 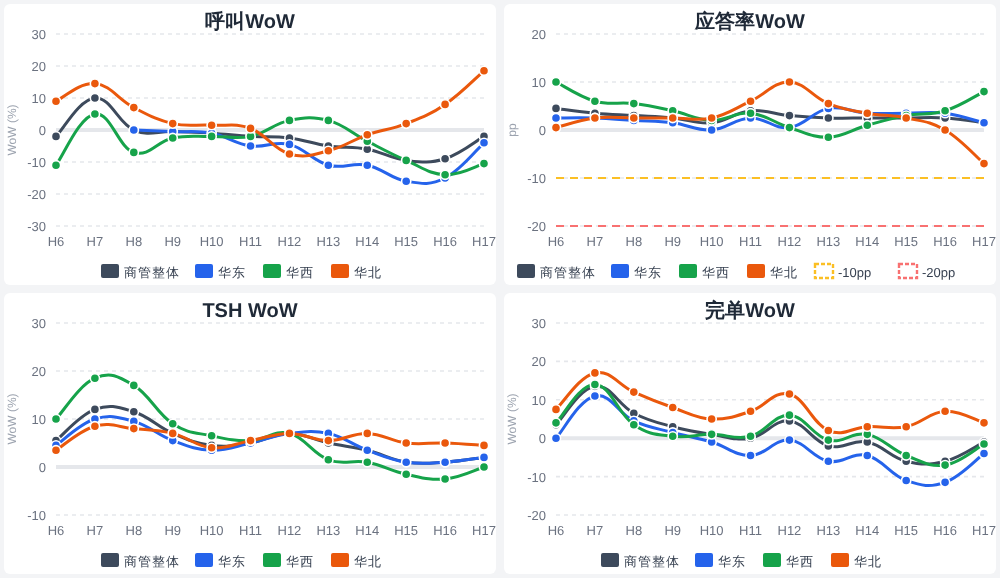 What do you see at coordinates (250, 22) in the screenshot?
I see `chart-title: 呼叫WoW` at bounding box center [250, 22].